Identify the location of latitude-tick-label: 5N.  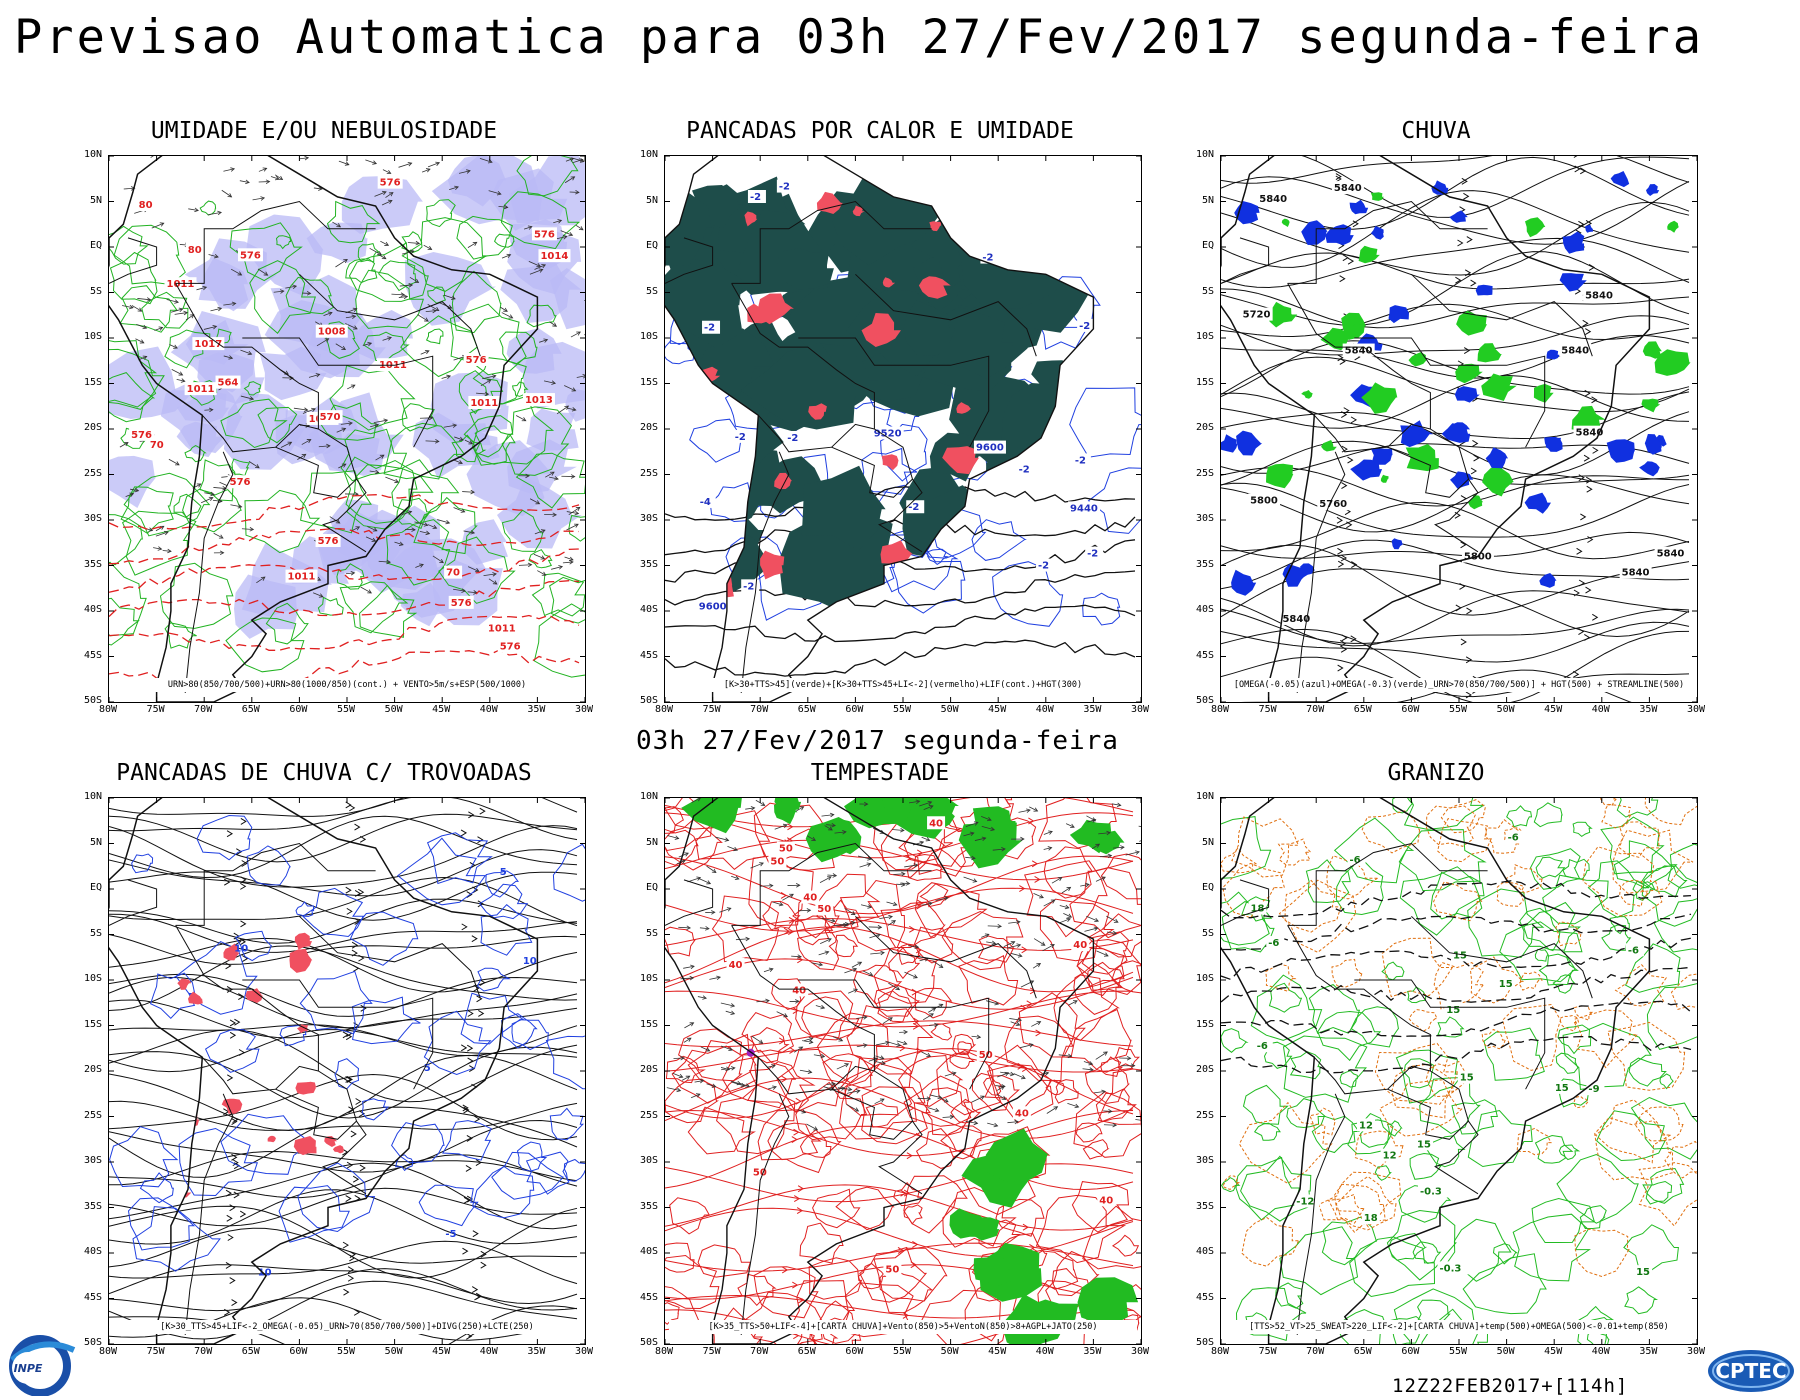
(95, 842).